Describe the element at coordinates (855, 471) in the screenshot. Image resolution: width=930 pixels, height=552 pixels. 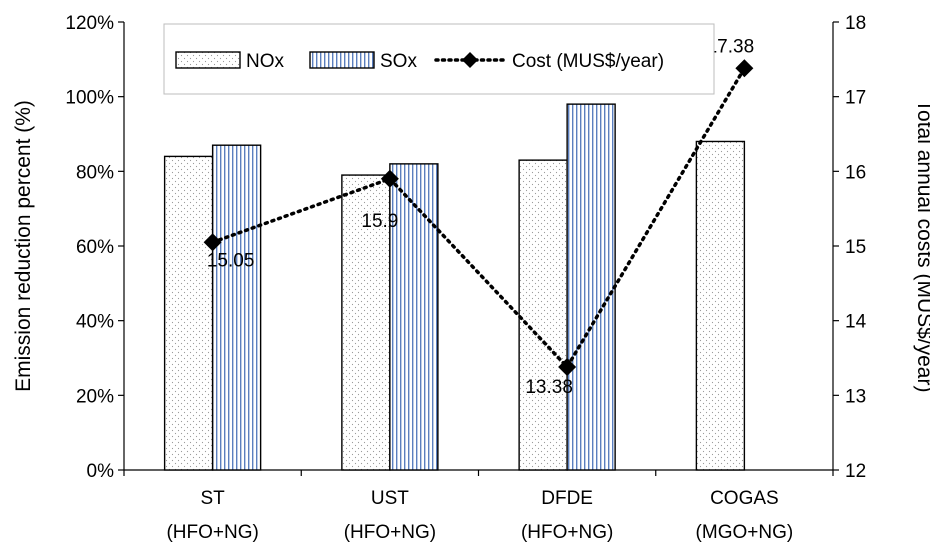
I see `y2-tick-label: 12` at that location.